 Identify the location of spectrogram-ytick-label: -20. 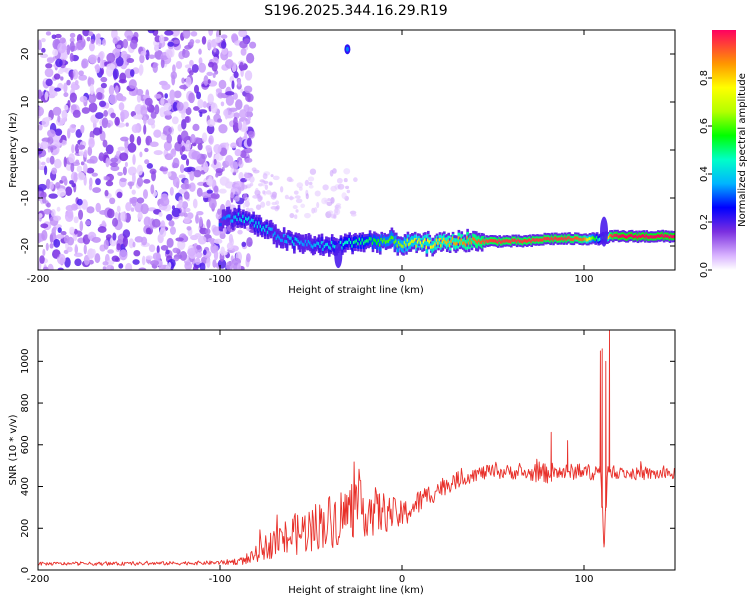
(25, 246).